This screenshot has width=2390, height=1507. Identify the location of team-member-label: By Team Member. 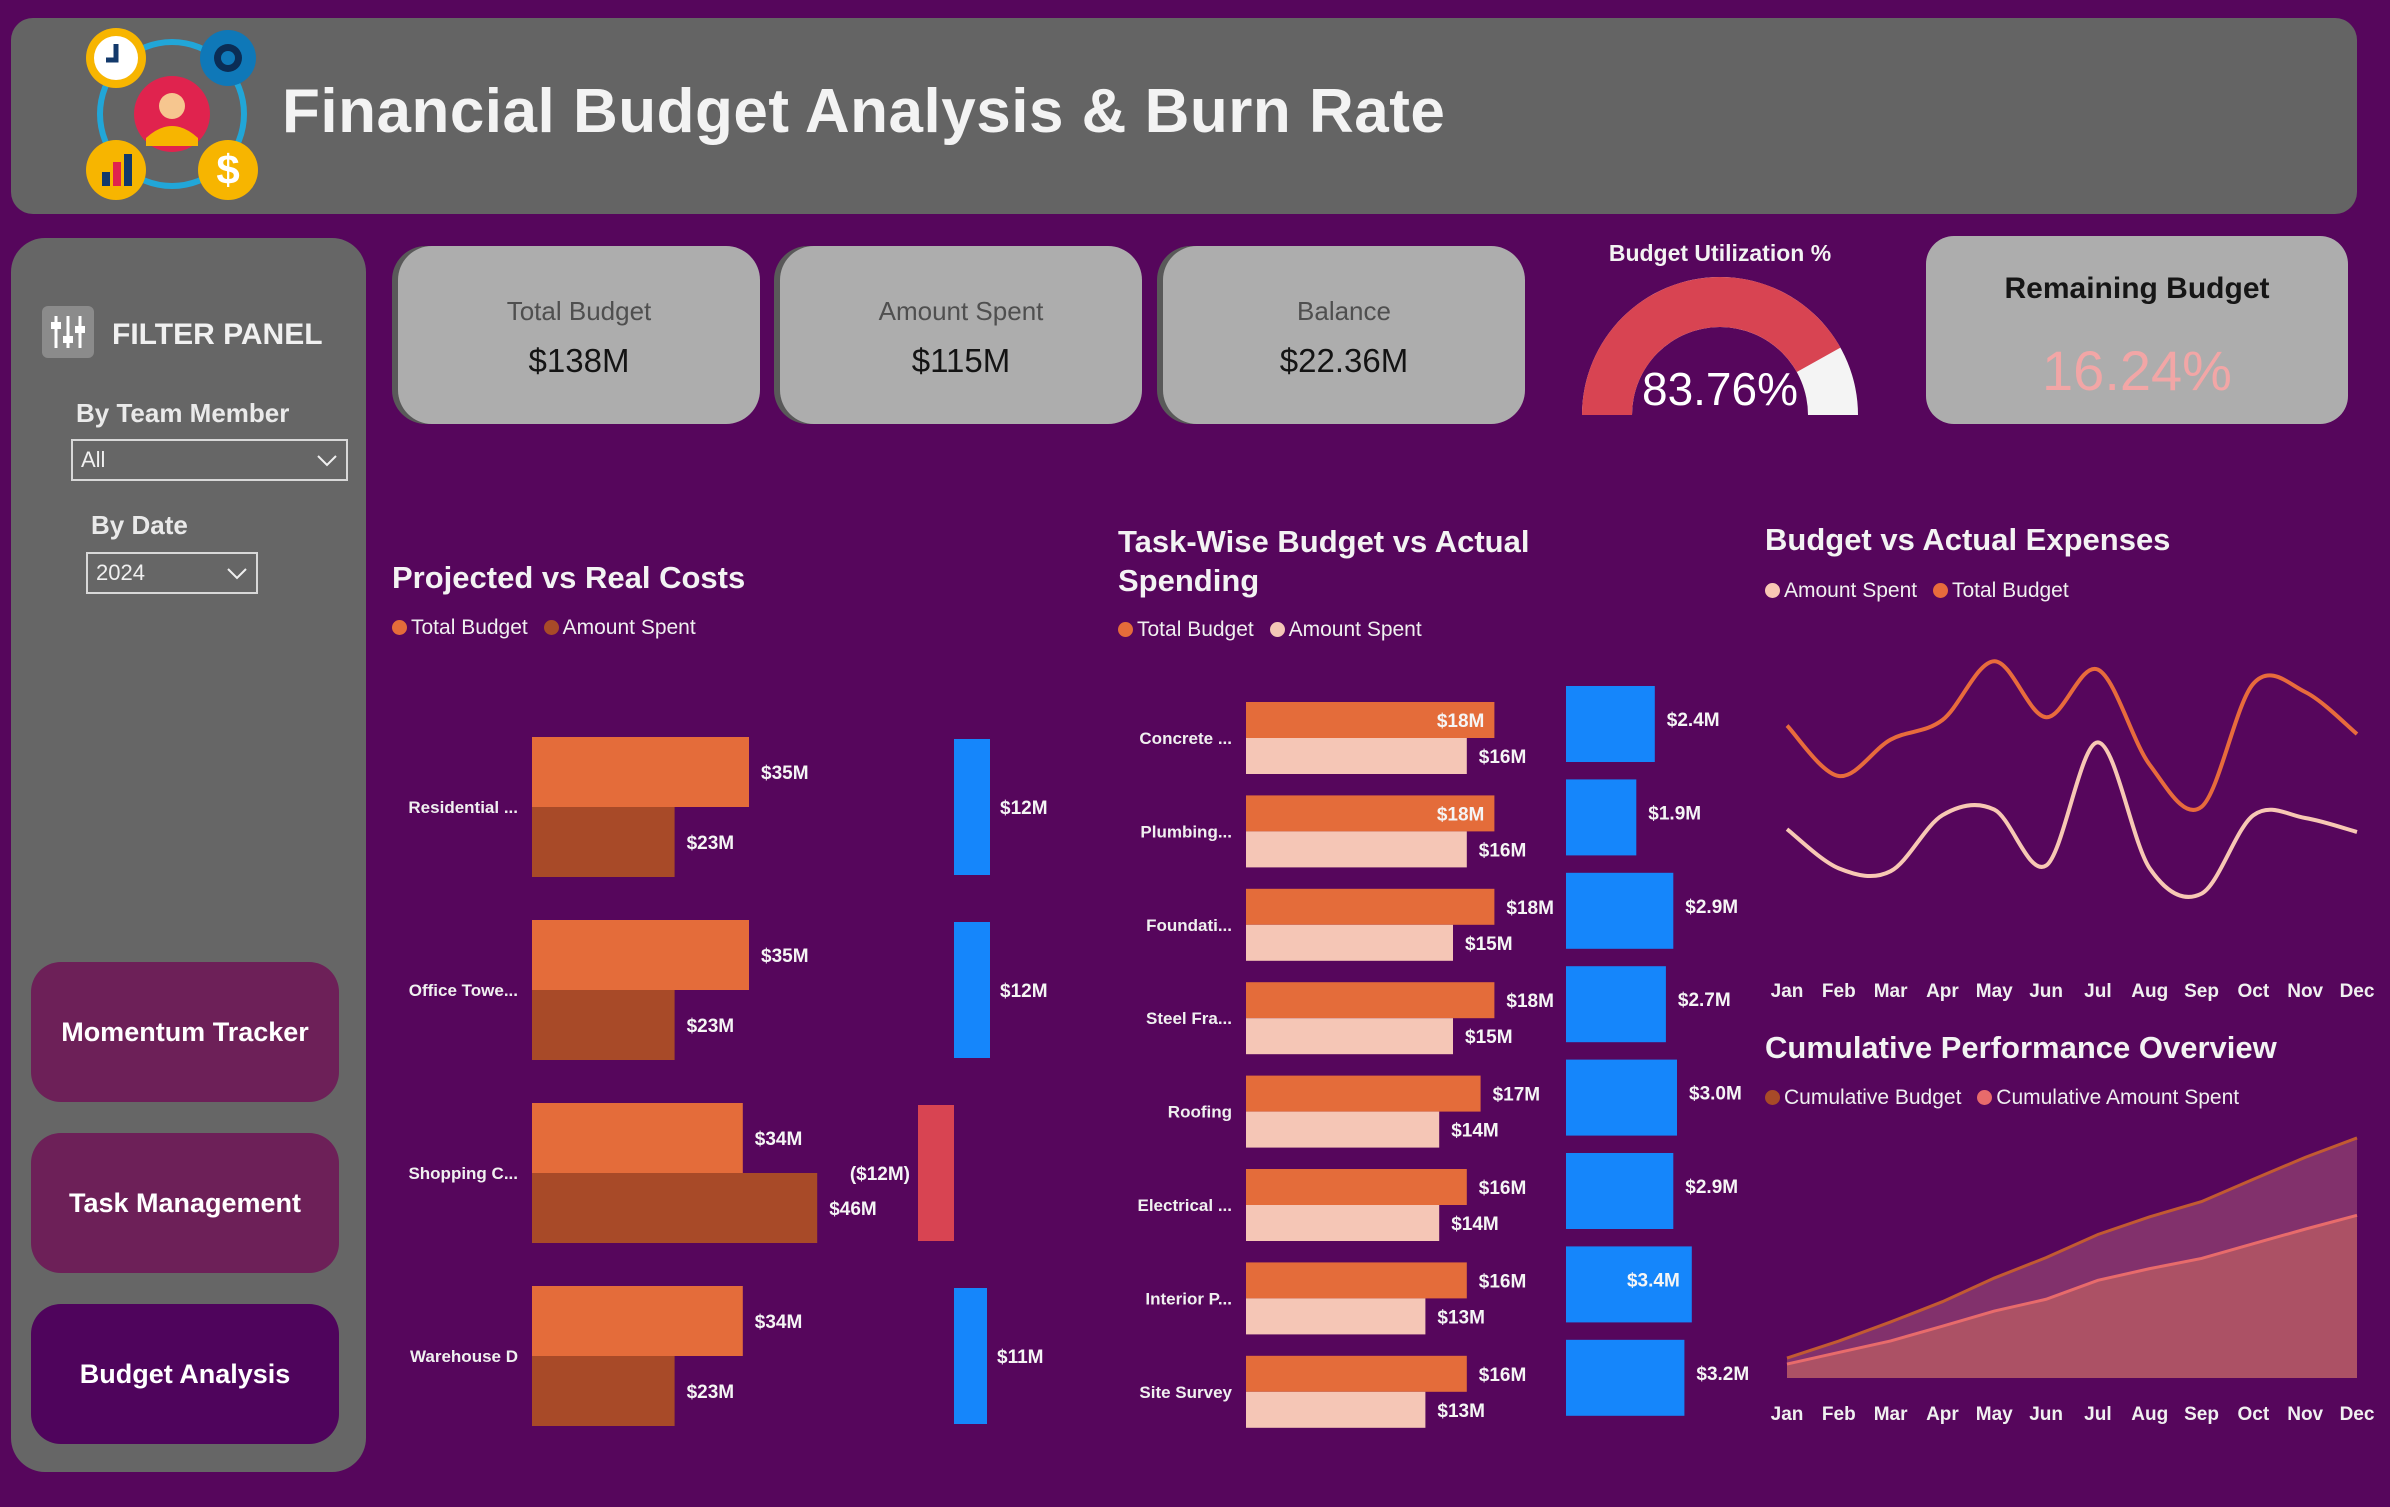
(183, 413).